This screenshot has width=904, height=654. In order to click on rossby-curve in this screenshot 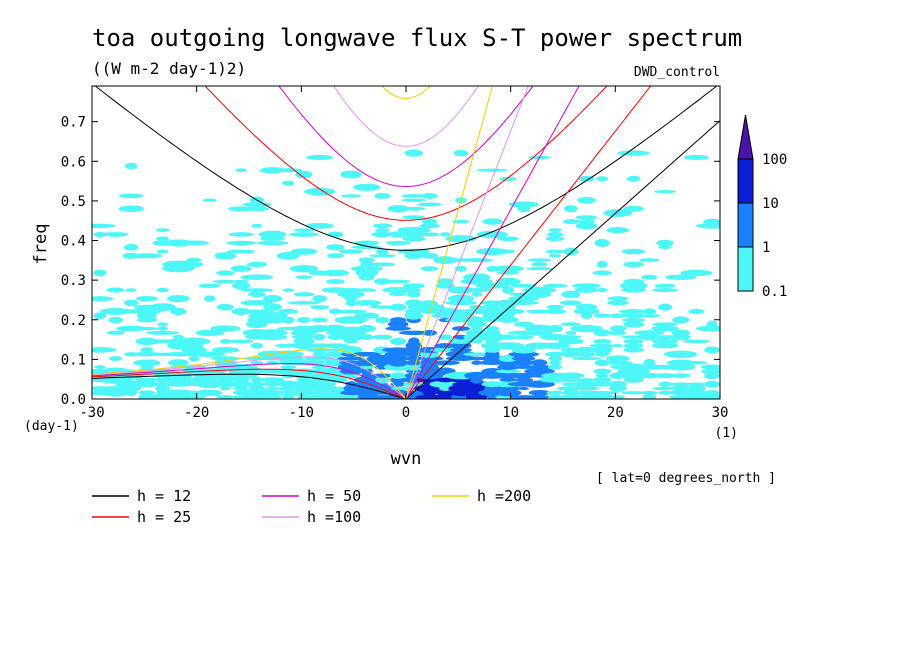, I will do `click(249, 381)`.